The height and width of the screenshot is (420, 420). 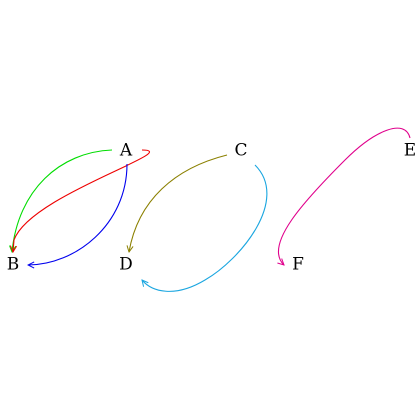 I want to click on edge-e-f-magenta, so click(x=344, y=196).